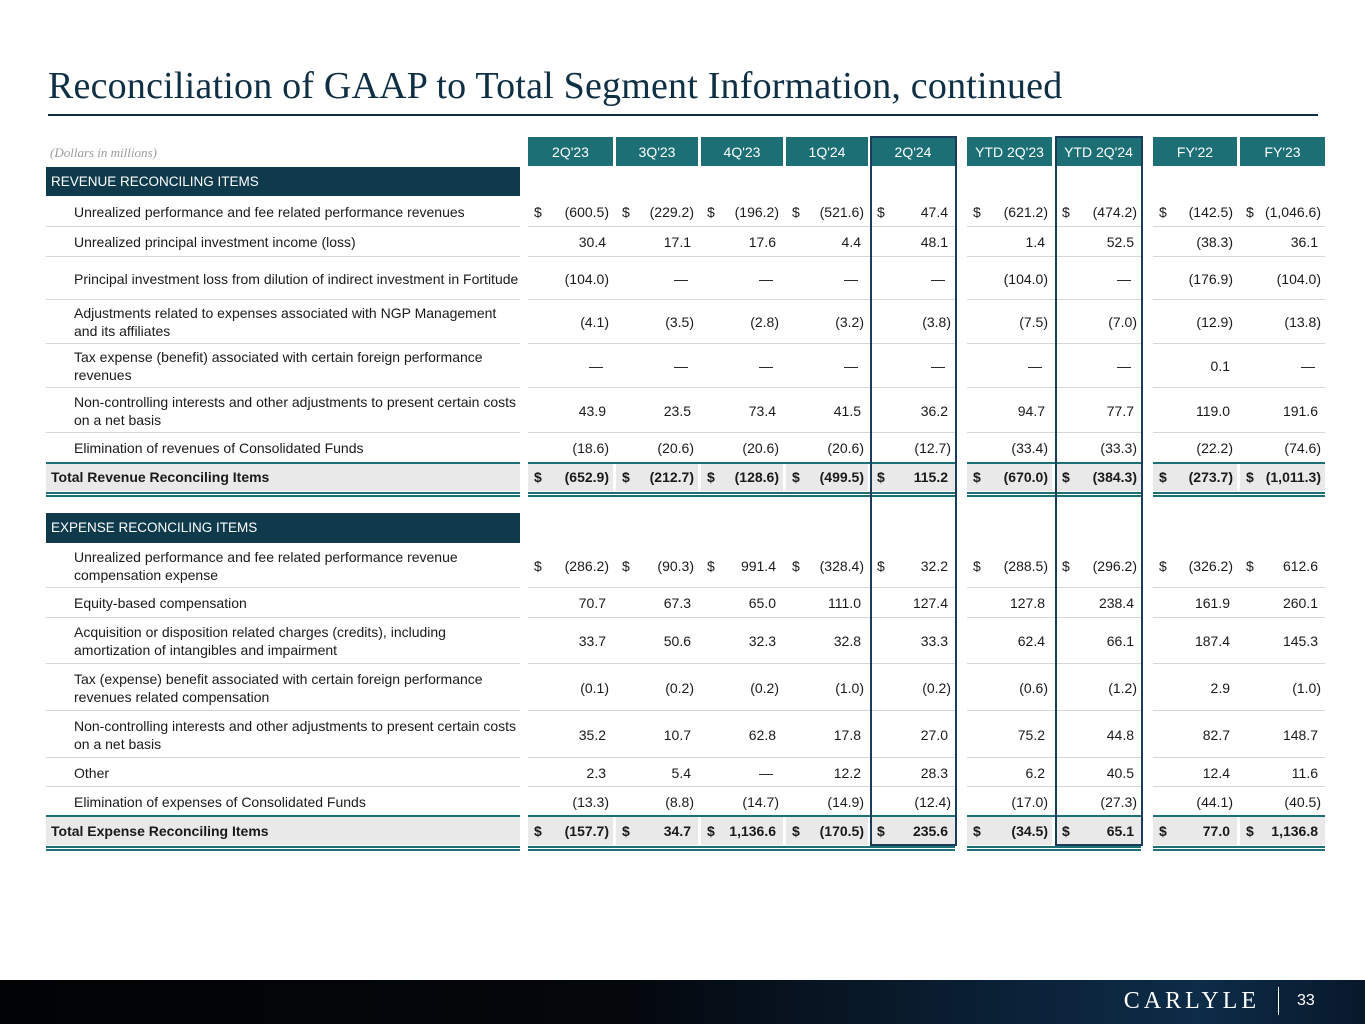  I want to click on value: (7.5), so click(1033, 322).